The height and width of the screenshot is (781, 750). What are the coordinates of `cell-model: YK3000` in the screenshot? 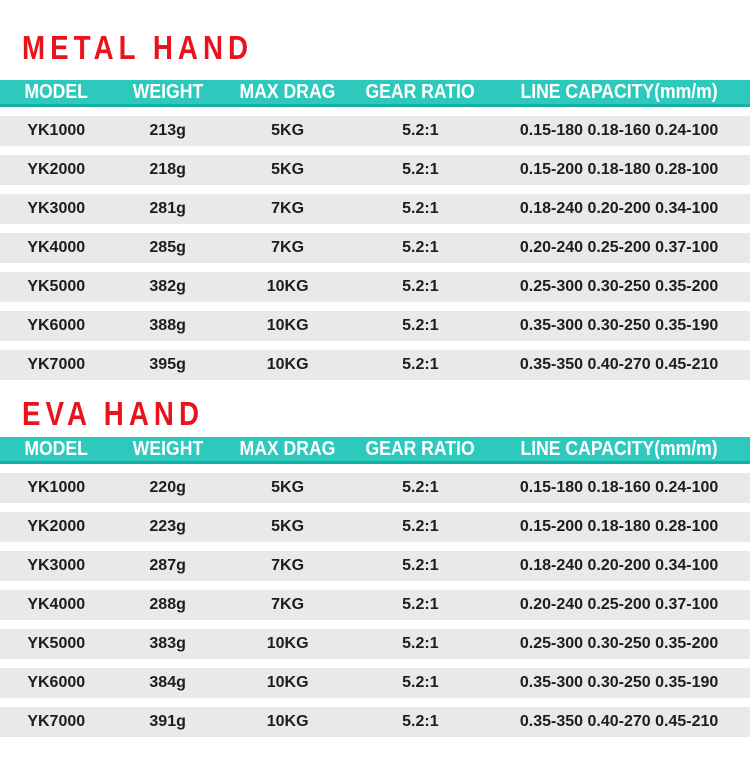 It's located at (56, 208).